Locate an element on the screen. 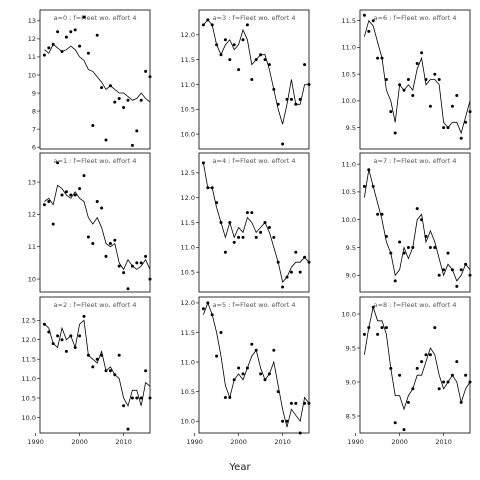  y-tick-label: 12.5 is located at coordinates (29, 321).